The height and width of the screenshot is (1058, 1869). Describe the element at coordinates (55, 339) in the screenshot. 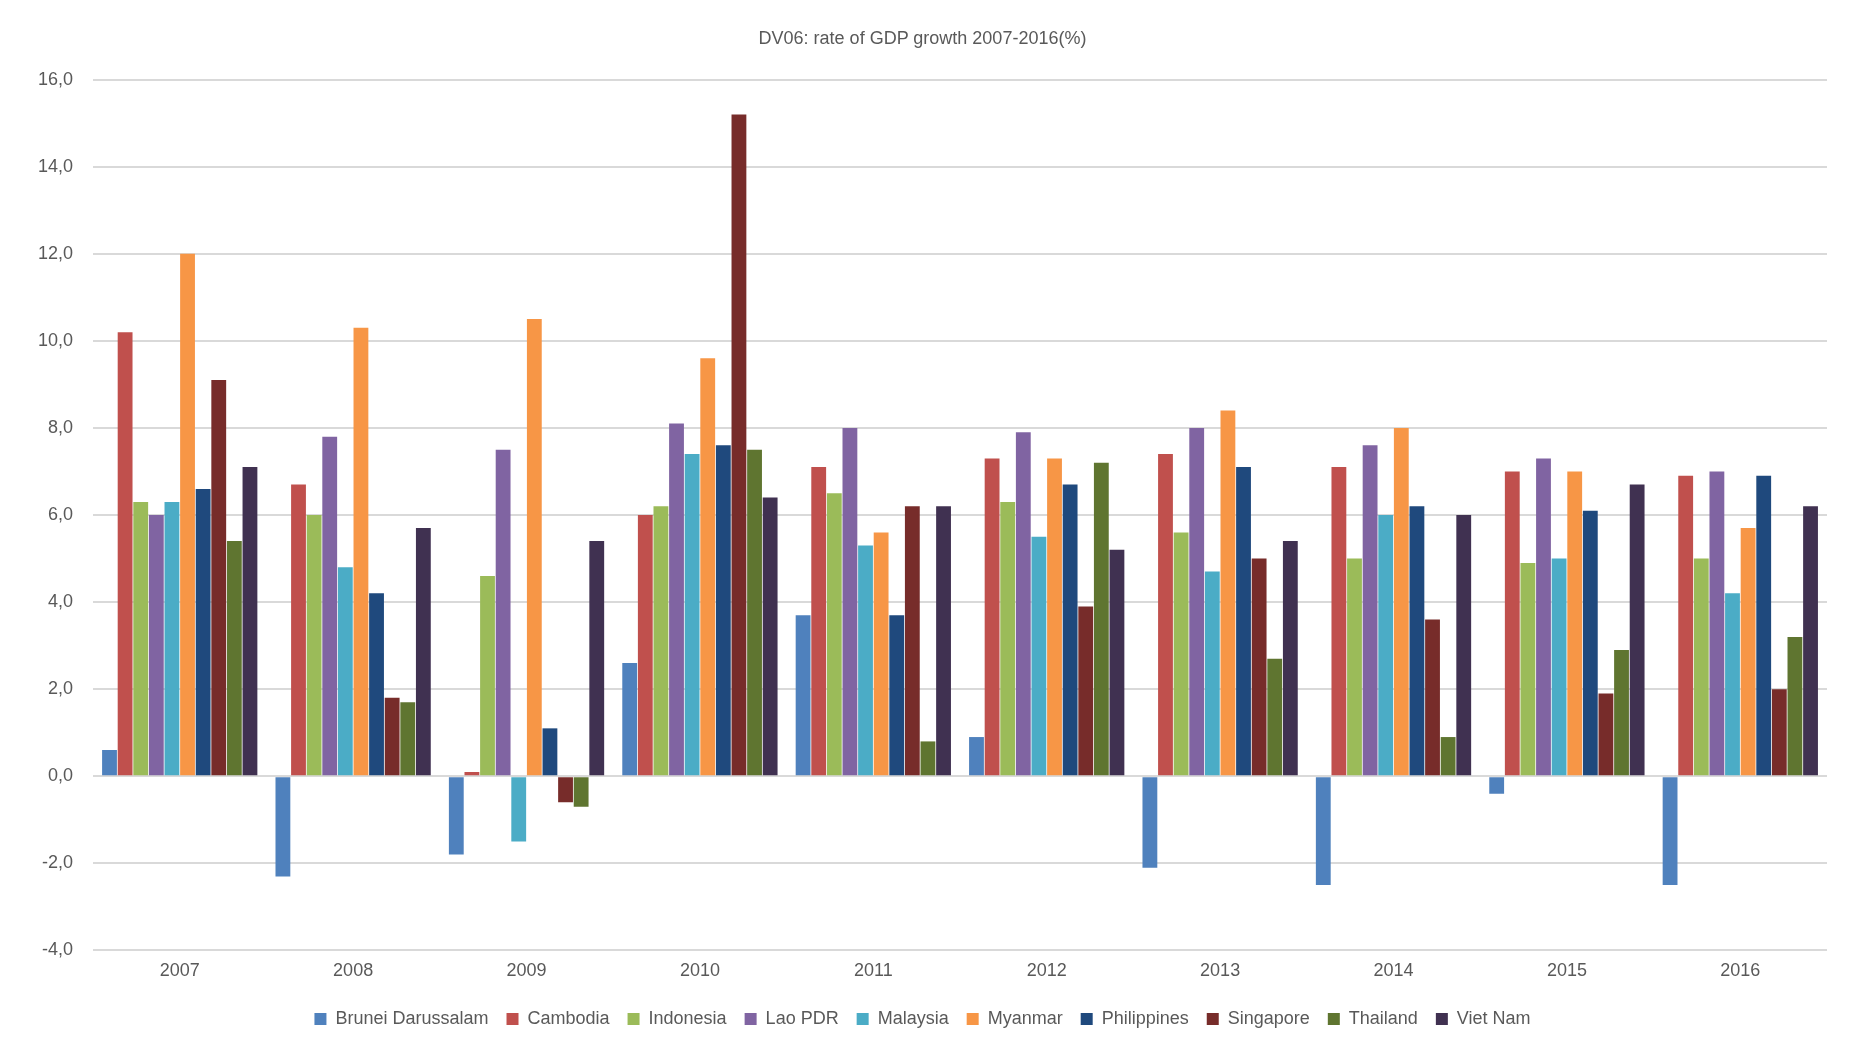

I see `y-tick-label: 10,0` at that location.